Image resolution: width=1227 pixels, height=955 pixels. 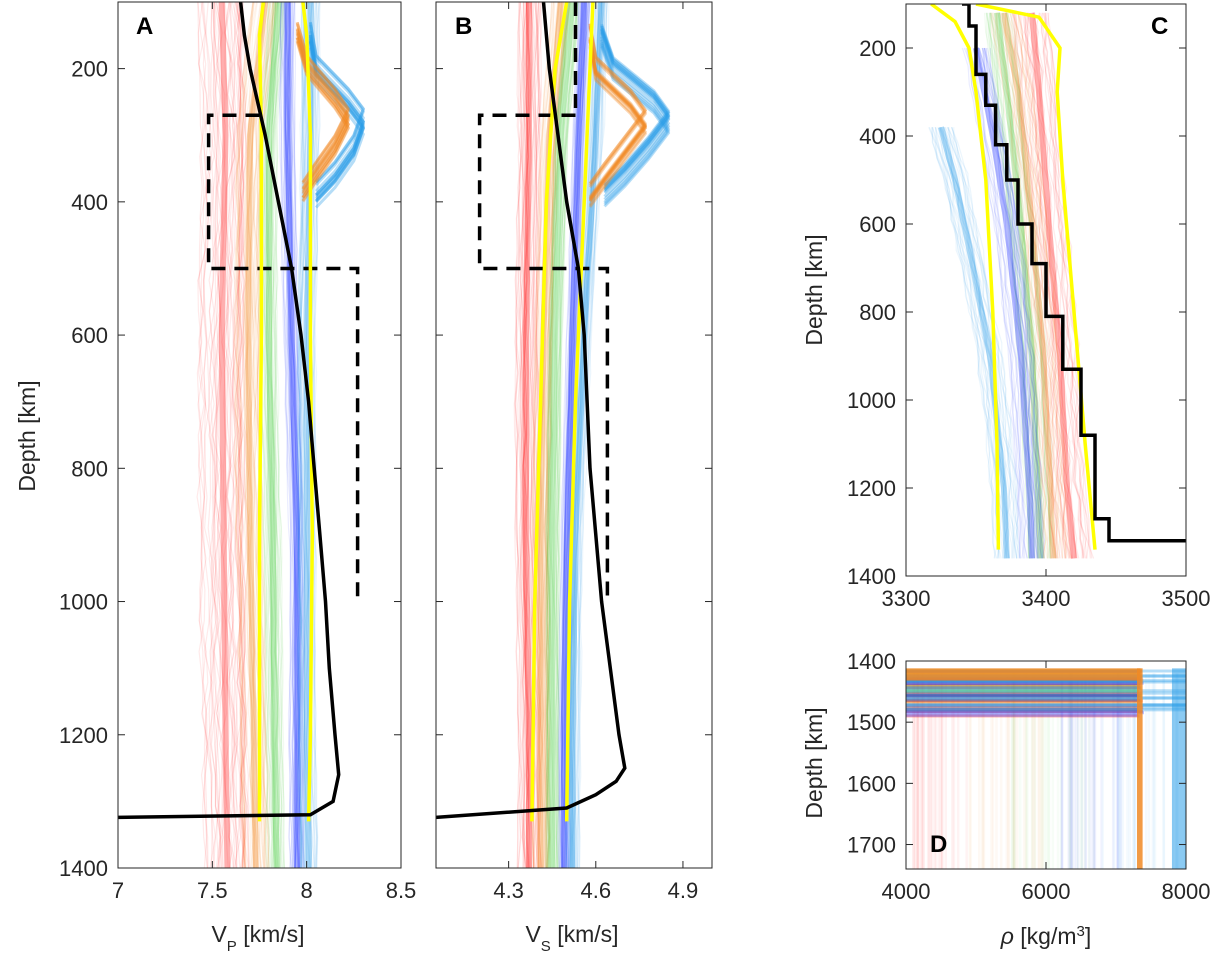 I want to click on panel-c-plot-area, so click(x=1057, y=281).